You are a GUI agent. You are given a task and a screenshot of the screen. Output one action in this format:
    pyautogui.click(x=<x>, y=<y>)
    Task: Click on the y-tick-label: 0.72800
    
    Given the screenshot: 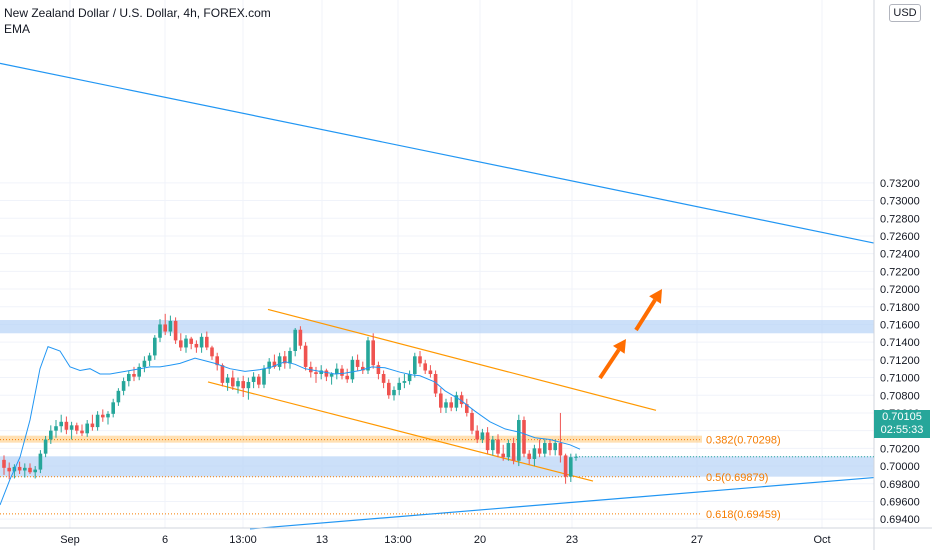 What is the action you would take?
    pyautogui.click(x=900, y=219)
    